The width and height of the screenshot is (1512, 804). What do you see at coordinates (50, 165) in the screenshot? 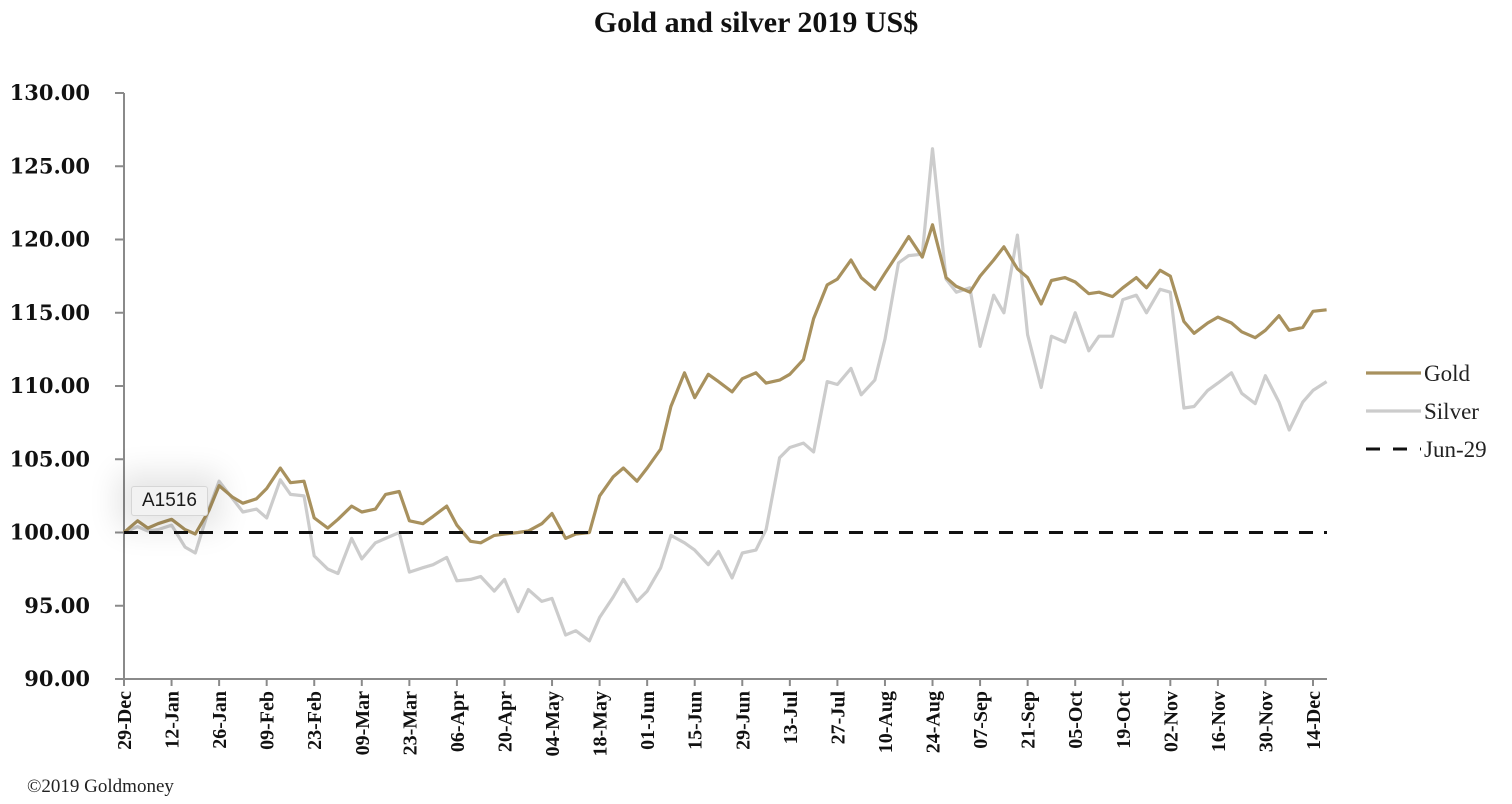
I see `y-tick-label: 125.00` at bounding box center [50, 165].